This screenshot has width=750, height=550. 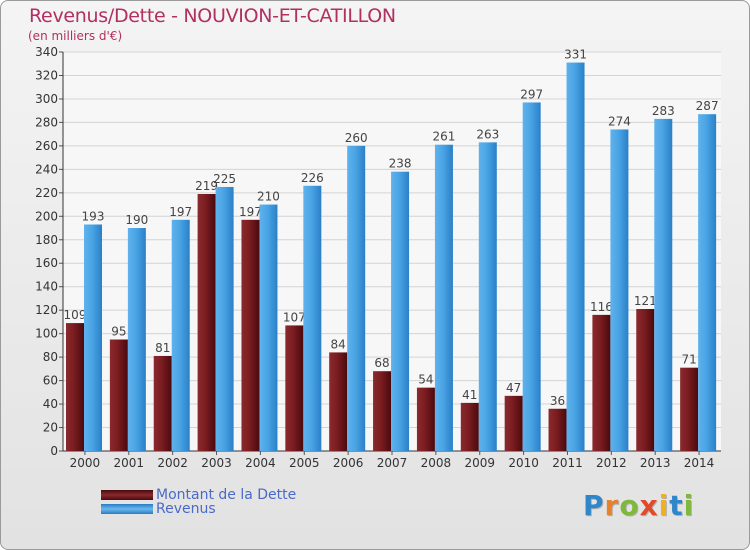 What do you see at coordinates (50, 404) in the screenshot?
I see `y-tick-label: 40` at bounding box center [50, 404].